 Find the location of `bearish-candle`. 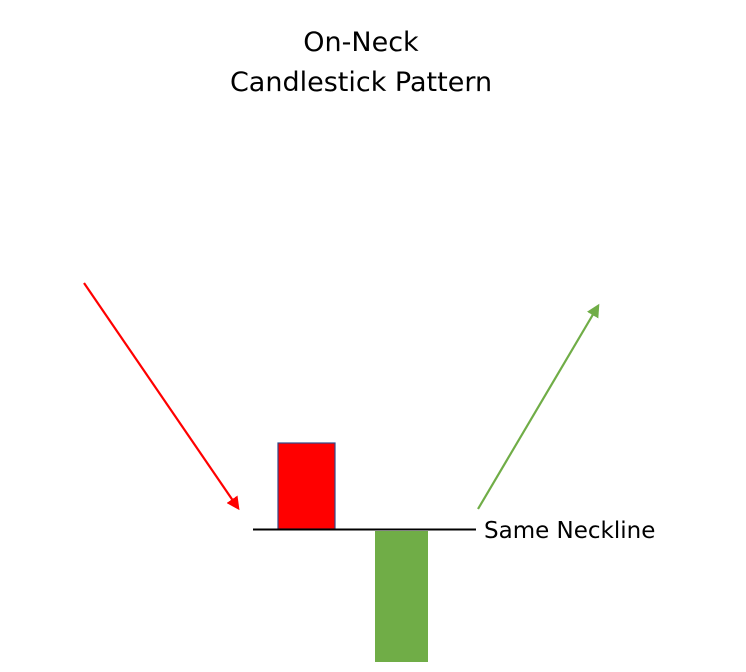

bearish-candle is located at coordinates (306, 486).